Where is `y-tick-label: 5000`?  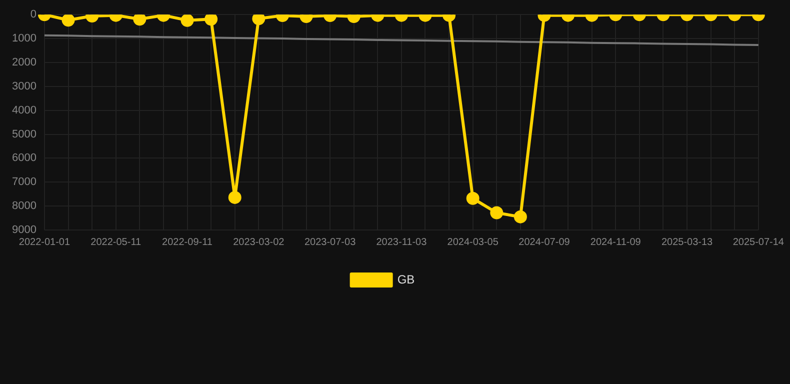
y-tick-label: 5000 is located at coordinates (24, 134).